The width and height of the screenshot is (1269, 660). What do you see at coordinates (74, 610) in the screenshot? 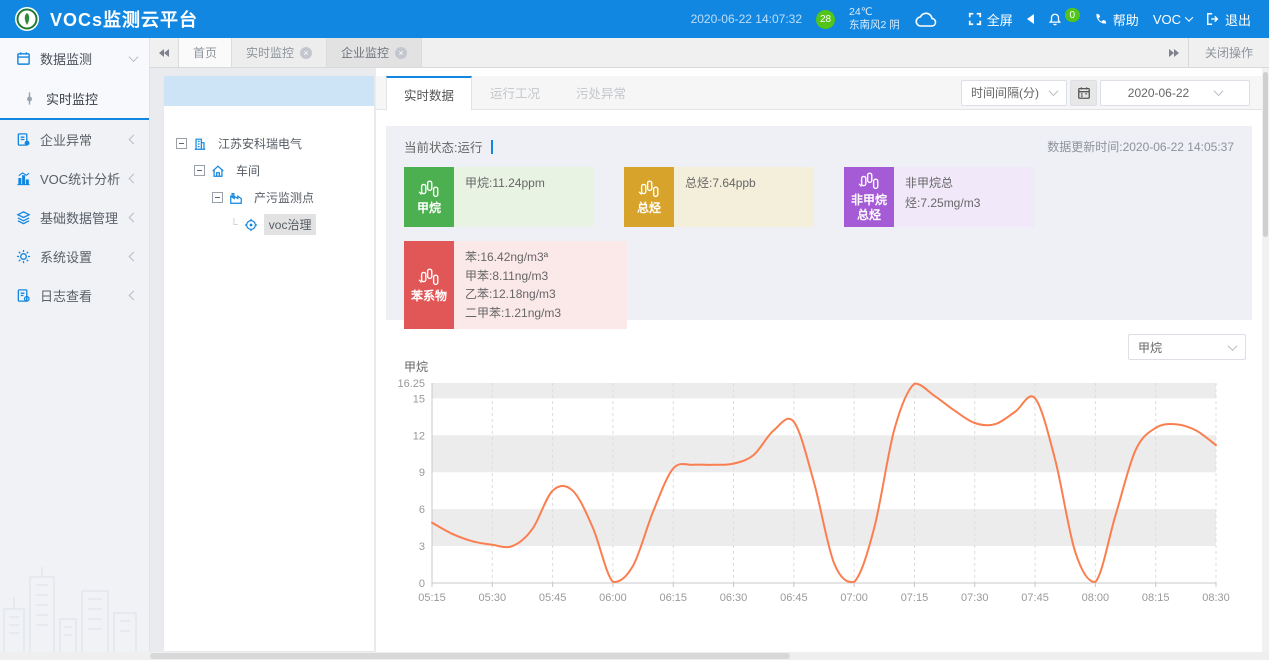
I see `skyline-watermark` at bounding box center [74, 610].